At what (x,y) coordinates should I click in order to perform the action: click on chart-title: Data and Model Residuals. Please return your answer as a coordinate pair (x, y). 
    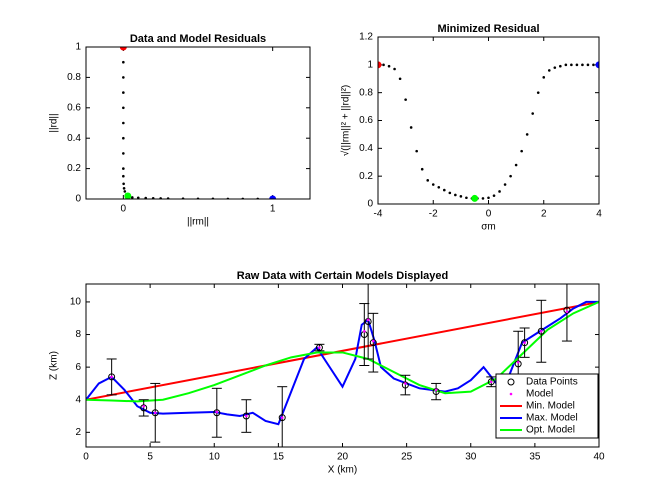
    Looking at the image, I should click on (198, 39).